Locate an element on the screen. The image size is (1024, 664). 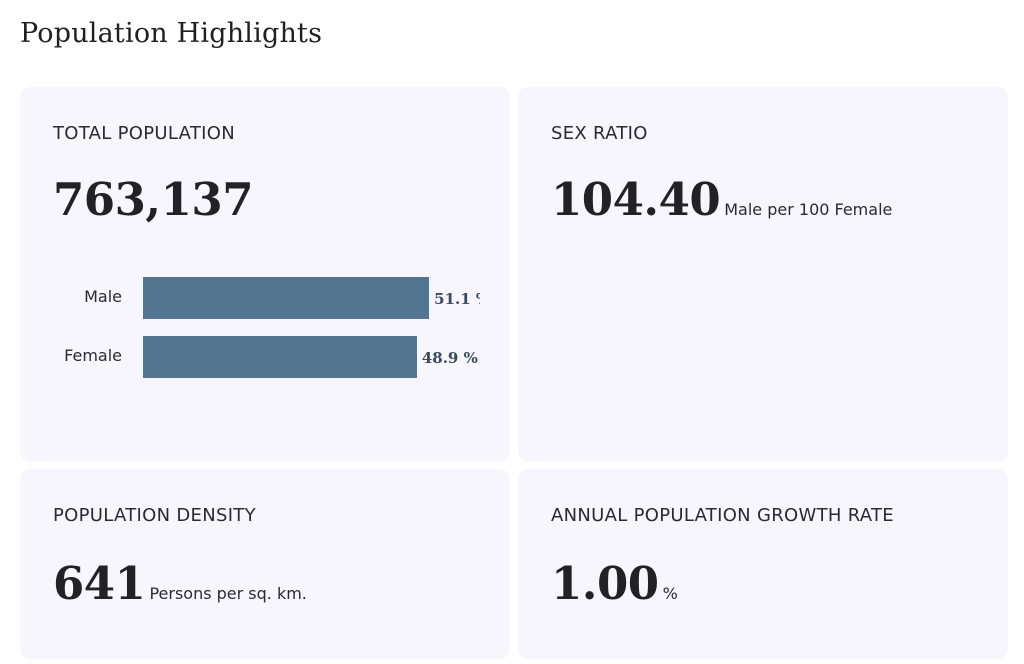
sex-ratio-value-row: 104.40 Male per 100 Female is located at coordinates (721, 199).